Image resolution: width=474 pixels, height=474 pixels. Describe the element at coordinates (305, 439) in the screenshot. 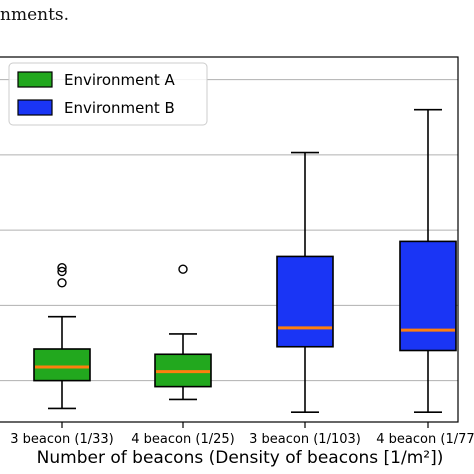

I see `x-tick-label: 3 beacon (1/103)` at that location.